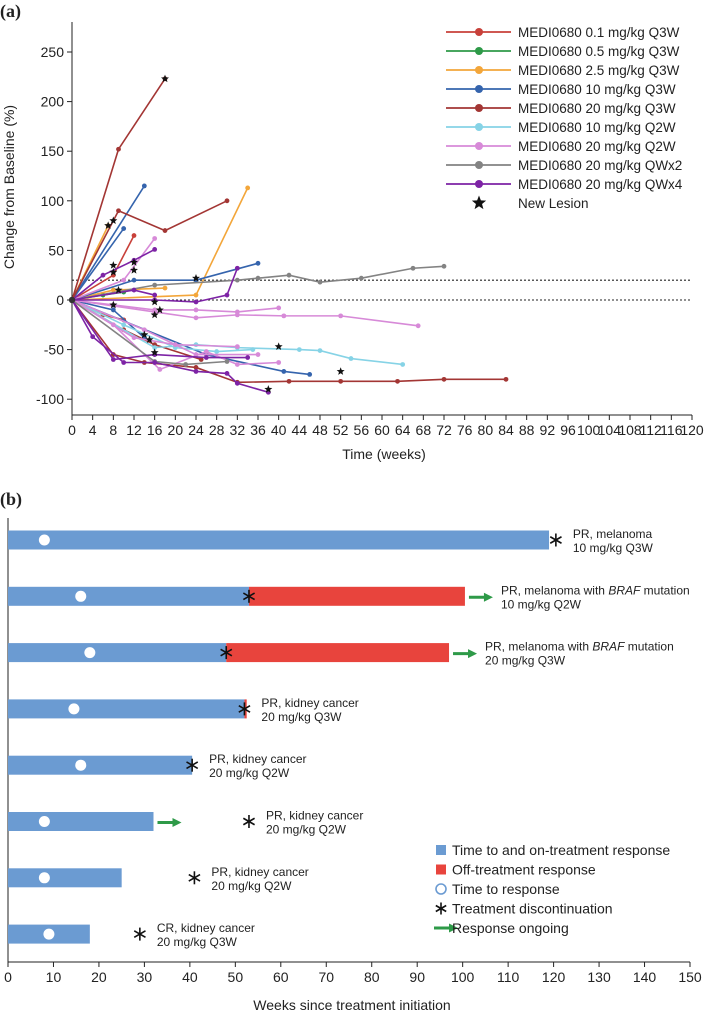  I want to click on panel-a-new-lesions, so click(224, 233).